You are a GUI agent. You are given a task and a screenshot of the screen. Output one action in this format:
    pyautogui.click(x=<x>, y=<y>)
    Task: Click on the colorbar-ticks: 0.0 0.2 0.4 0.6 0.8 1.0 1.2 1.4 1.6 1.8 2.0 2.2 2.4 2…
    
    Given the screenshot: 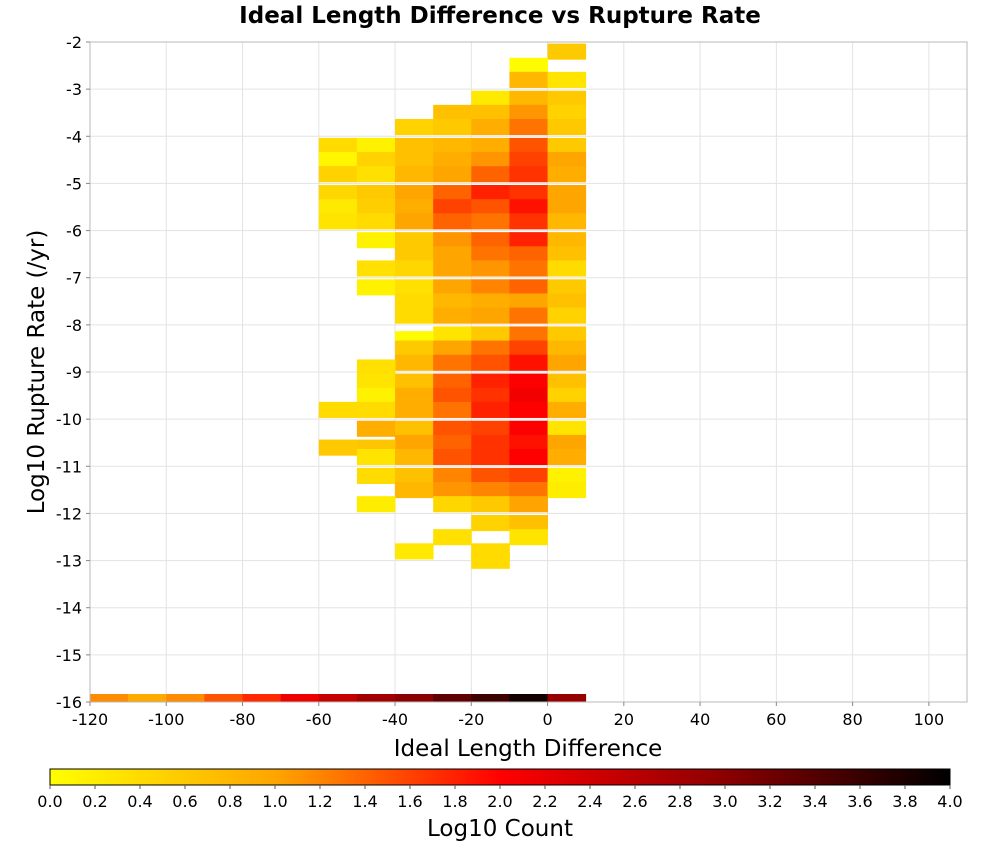 What is the action you would take?
    pyautogui.click(x=500, y=798)
    